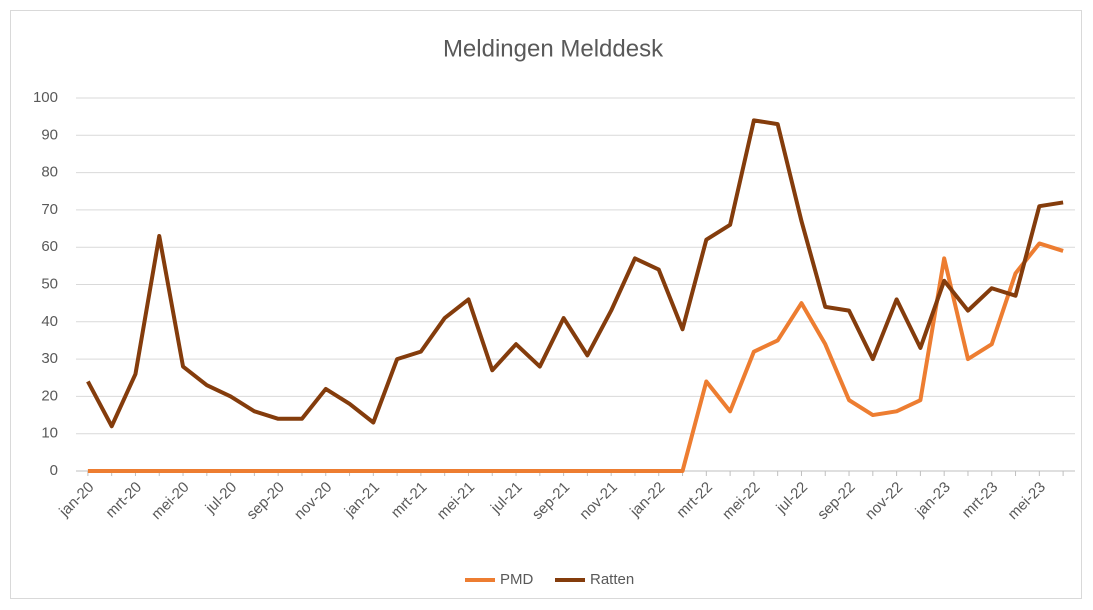 The image size is (1093, 610). Describe the element at coordinates (49, 283) in the screenshot. I see `y-tick-label: 50` at that location.